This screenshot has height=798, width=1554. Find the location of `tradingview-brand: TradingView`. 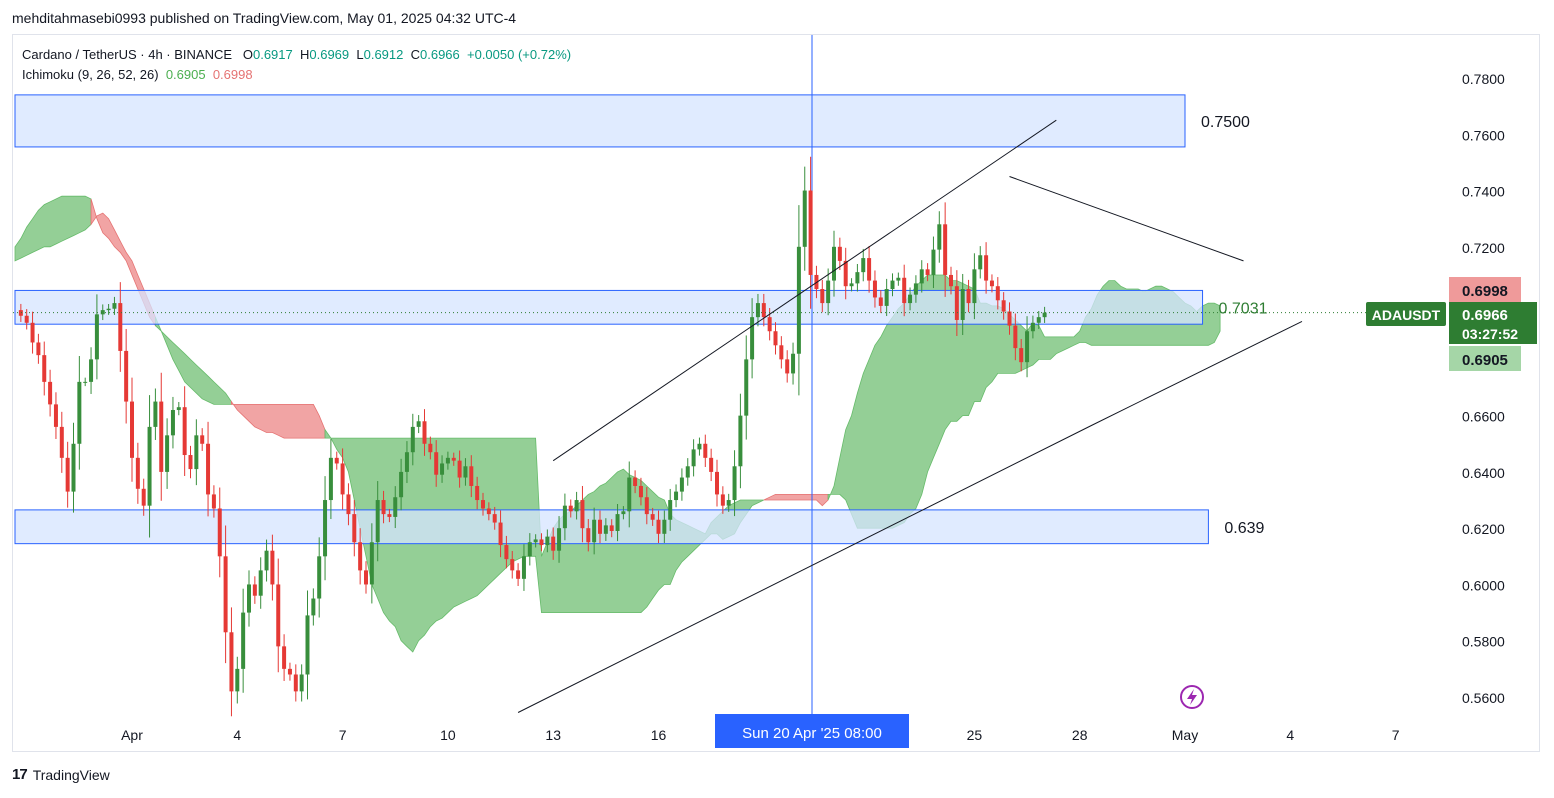

tradingview-brand: TradingView is located at coordinates (71, 774).